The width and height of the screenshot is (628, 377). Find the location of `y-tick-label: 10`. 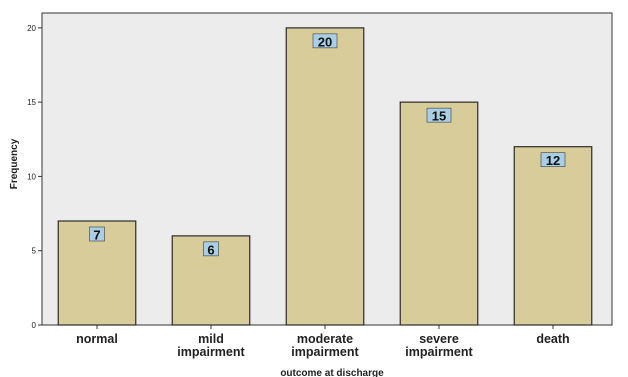

y-tick-label: 10 is located at coordinates (31, 176).